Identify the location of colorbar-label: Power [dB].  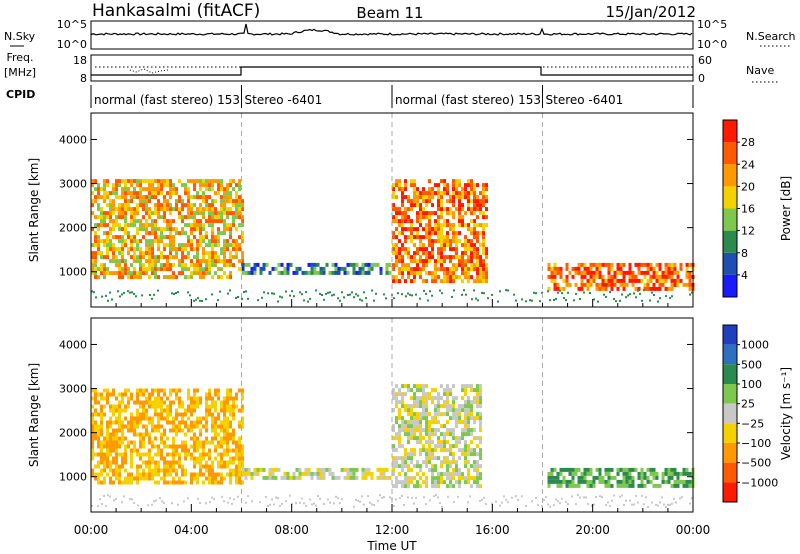
(786, 208).